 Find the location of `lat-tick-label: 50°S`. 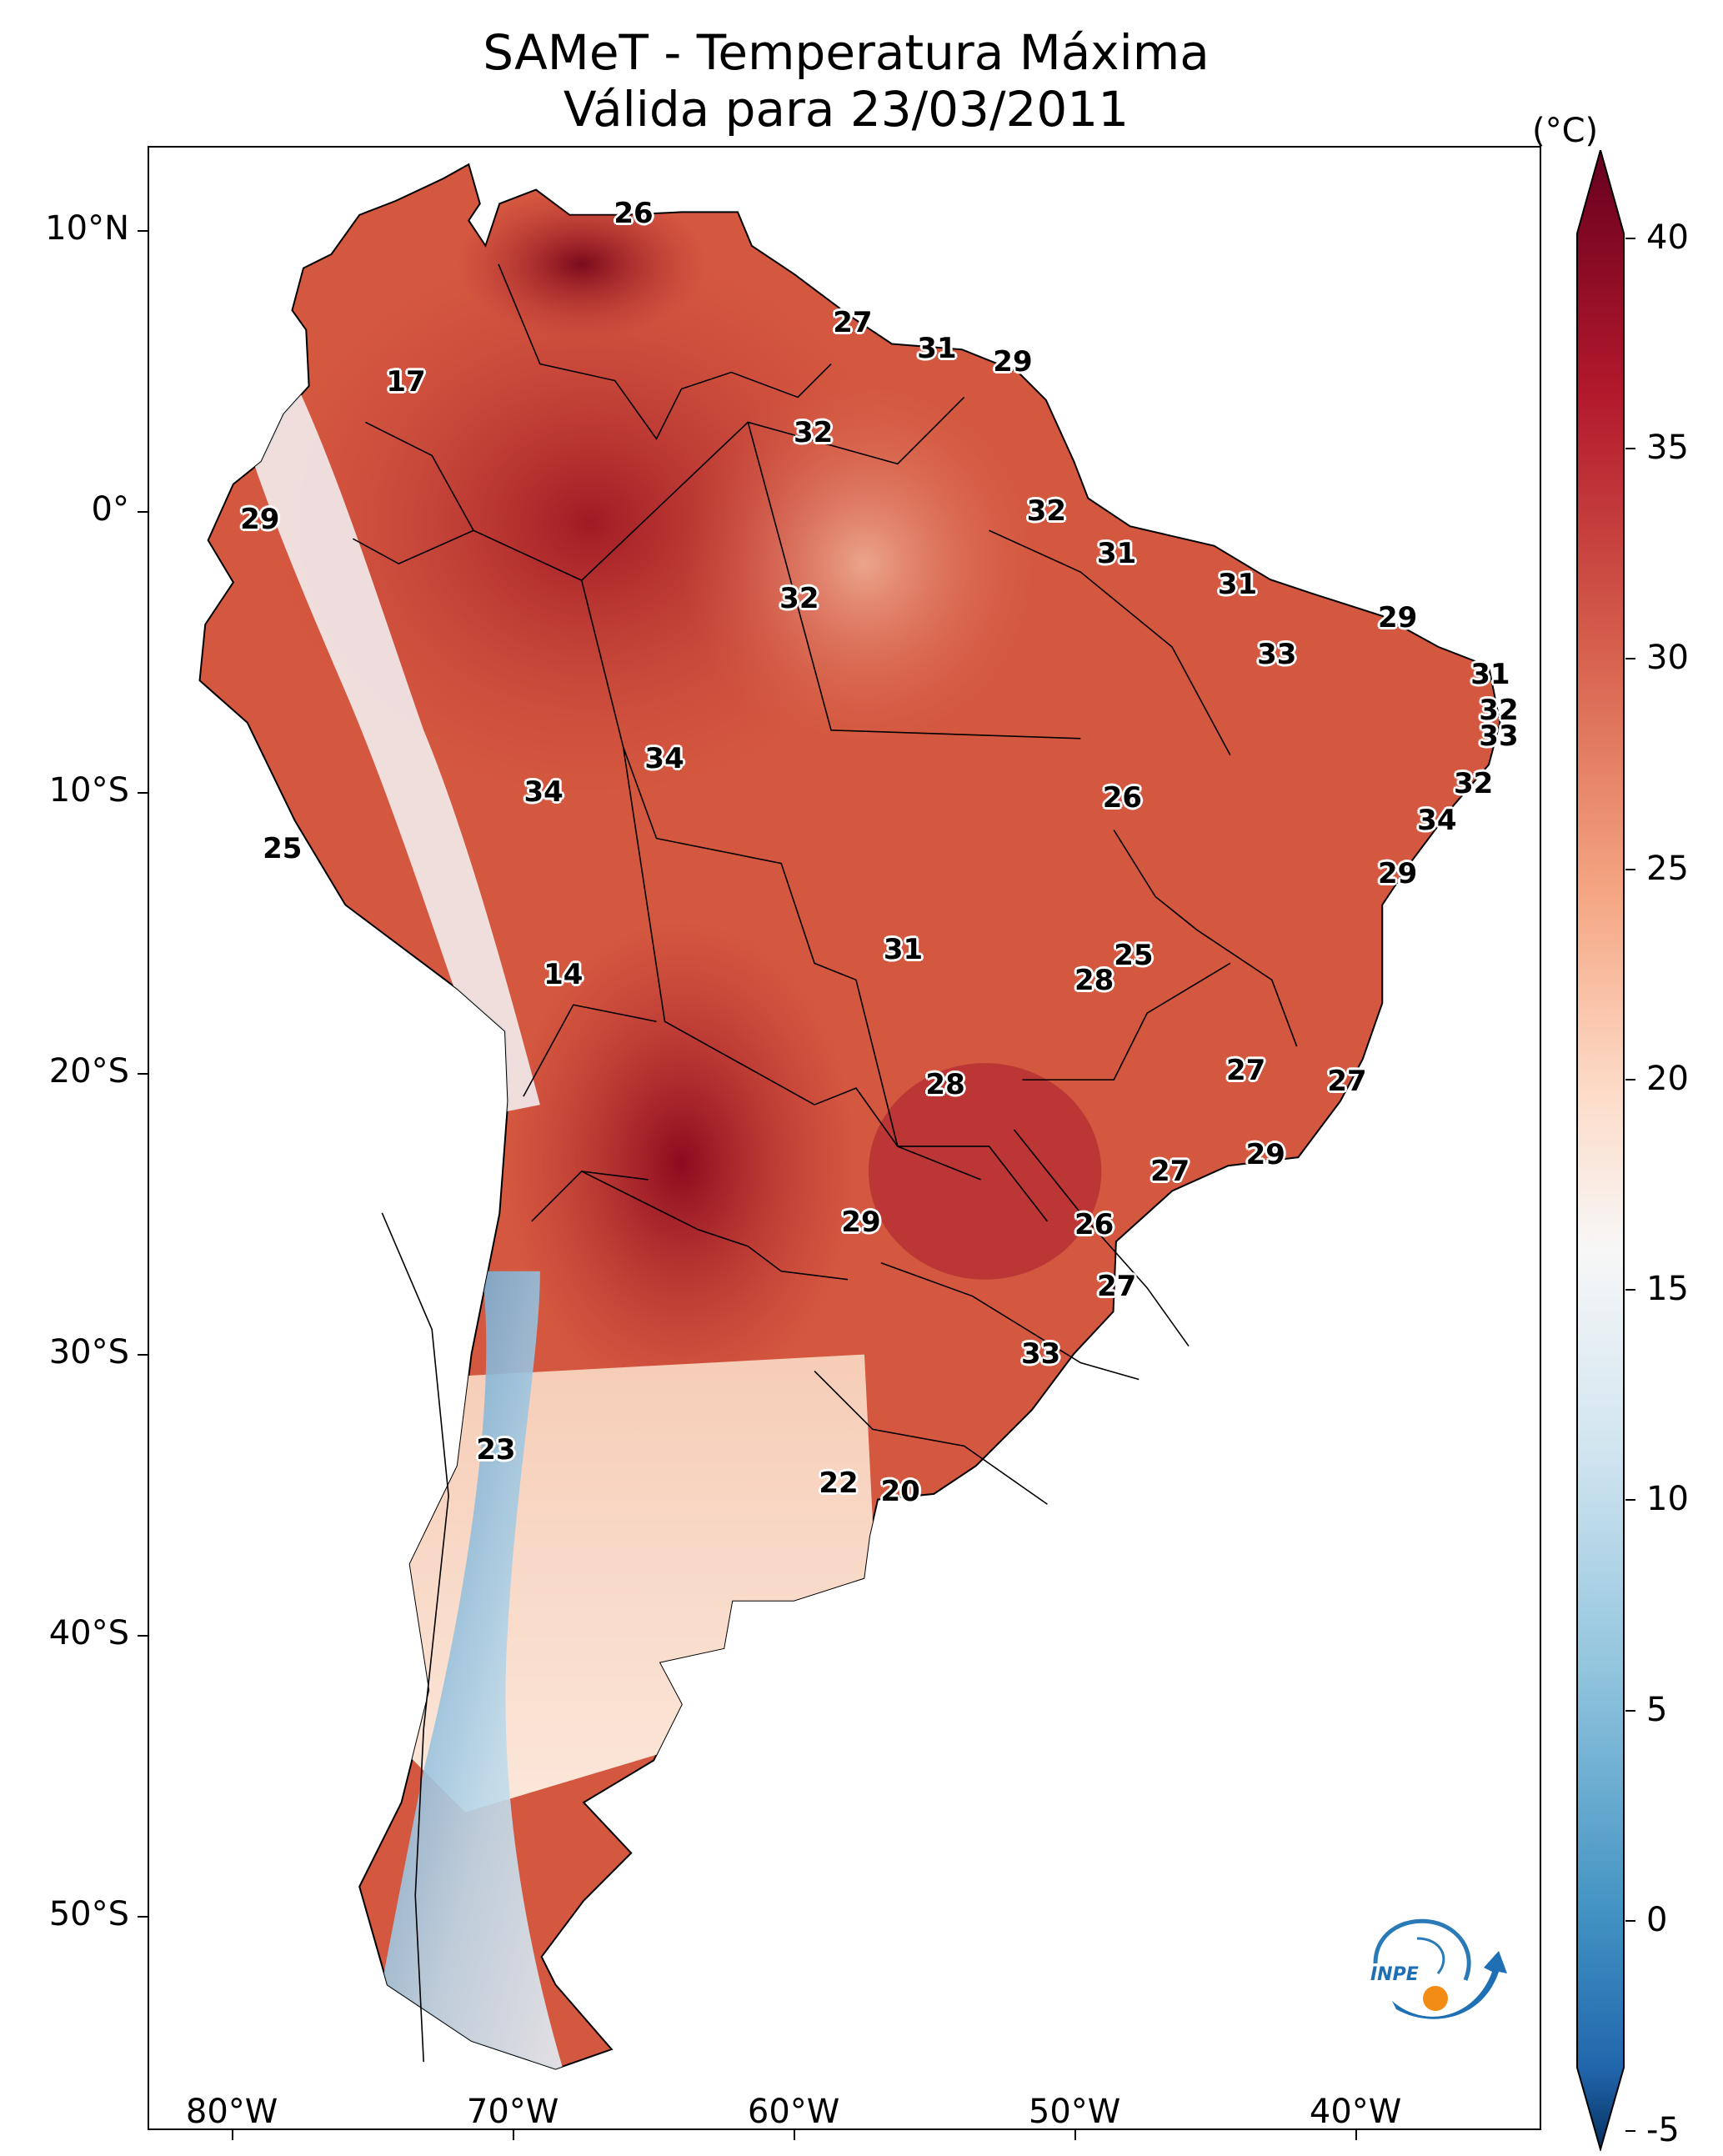

lat-tick-label: 50°S is located at coordinates (89, 1914).